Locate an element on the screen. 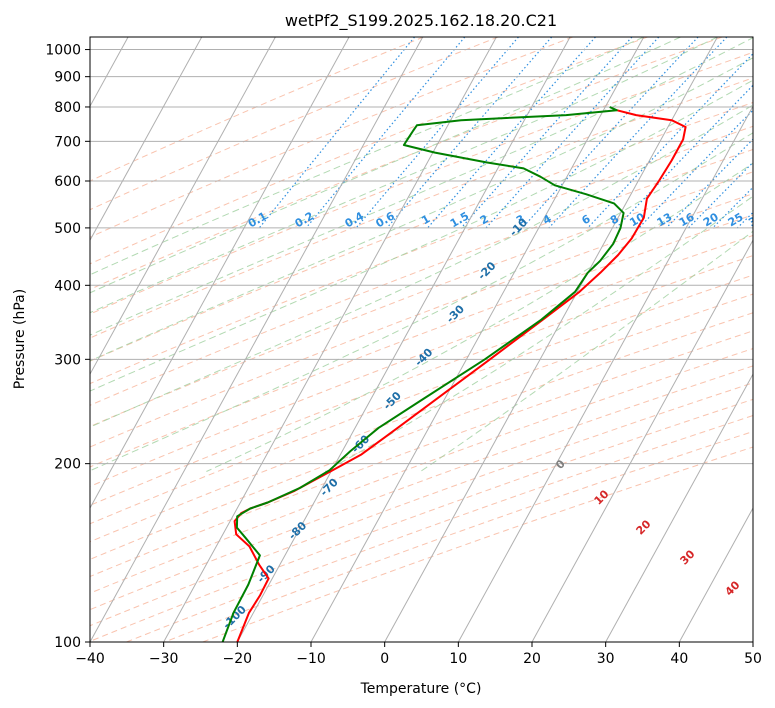 The width and height of the screenshot is (775, 708). y-tick-label: 400 is located at coordinates (67, 286).